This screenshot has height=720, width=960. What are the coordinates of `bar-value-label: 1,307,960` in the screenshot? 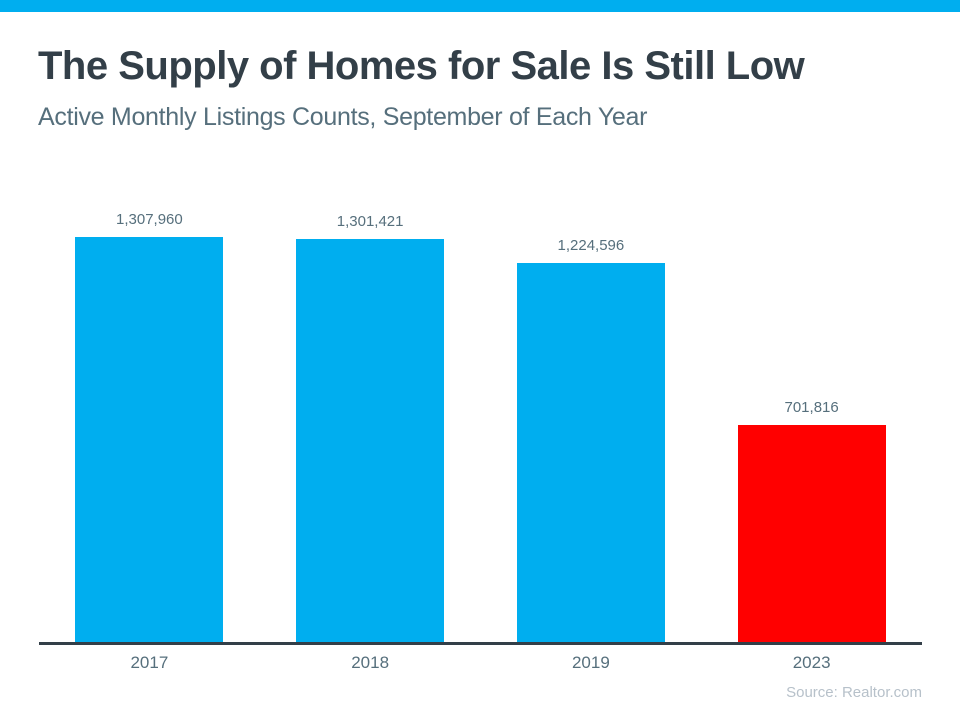 It's located at (149, 219).